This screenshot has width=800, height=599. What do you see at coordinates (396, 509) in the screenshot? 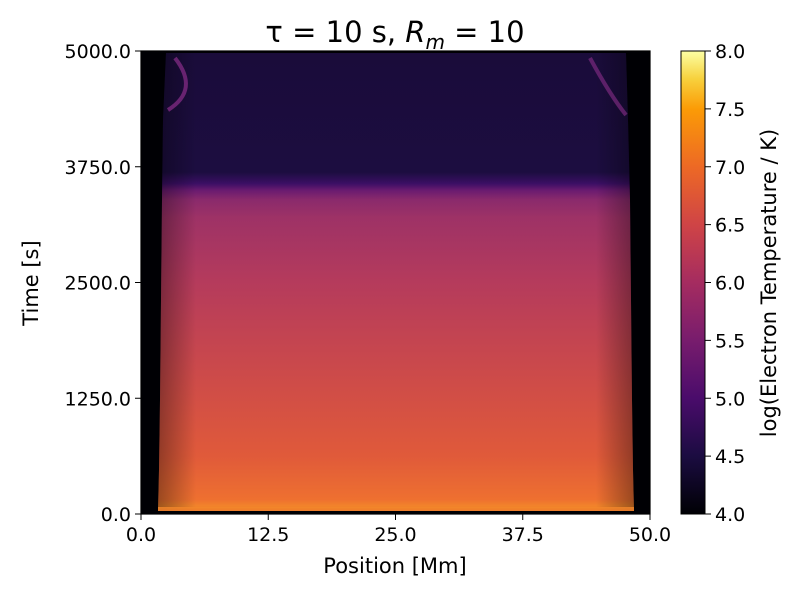
I see `initial-band` at bounding box center [396, 509].